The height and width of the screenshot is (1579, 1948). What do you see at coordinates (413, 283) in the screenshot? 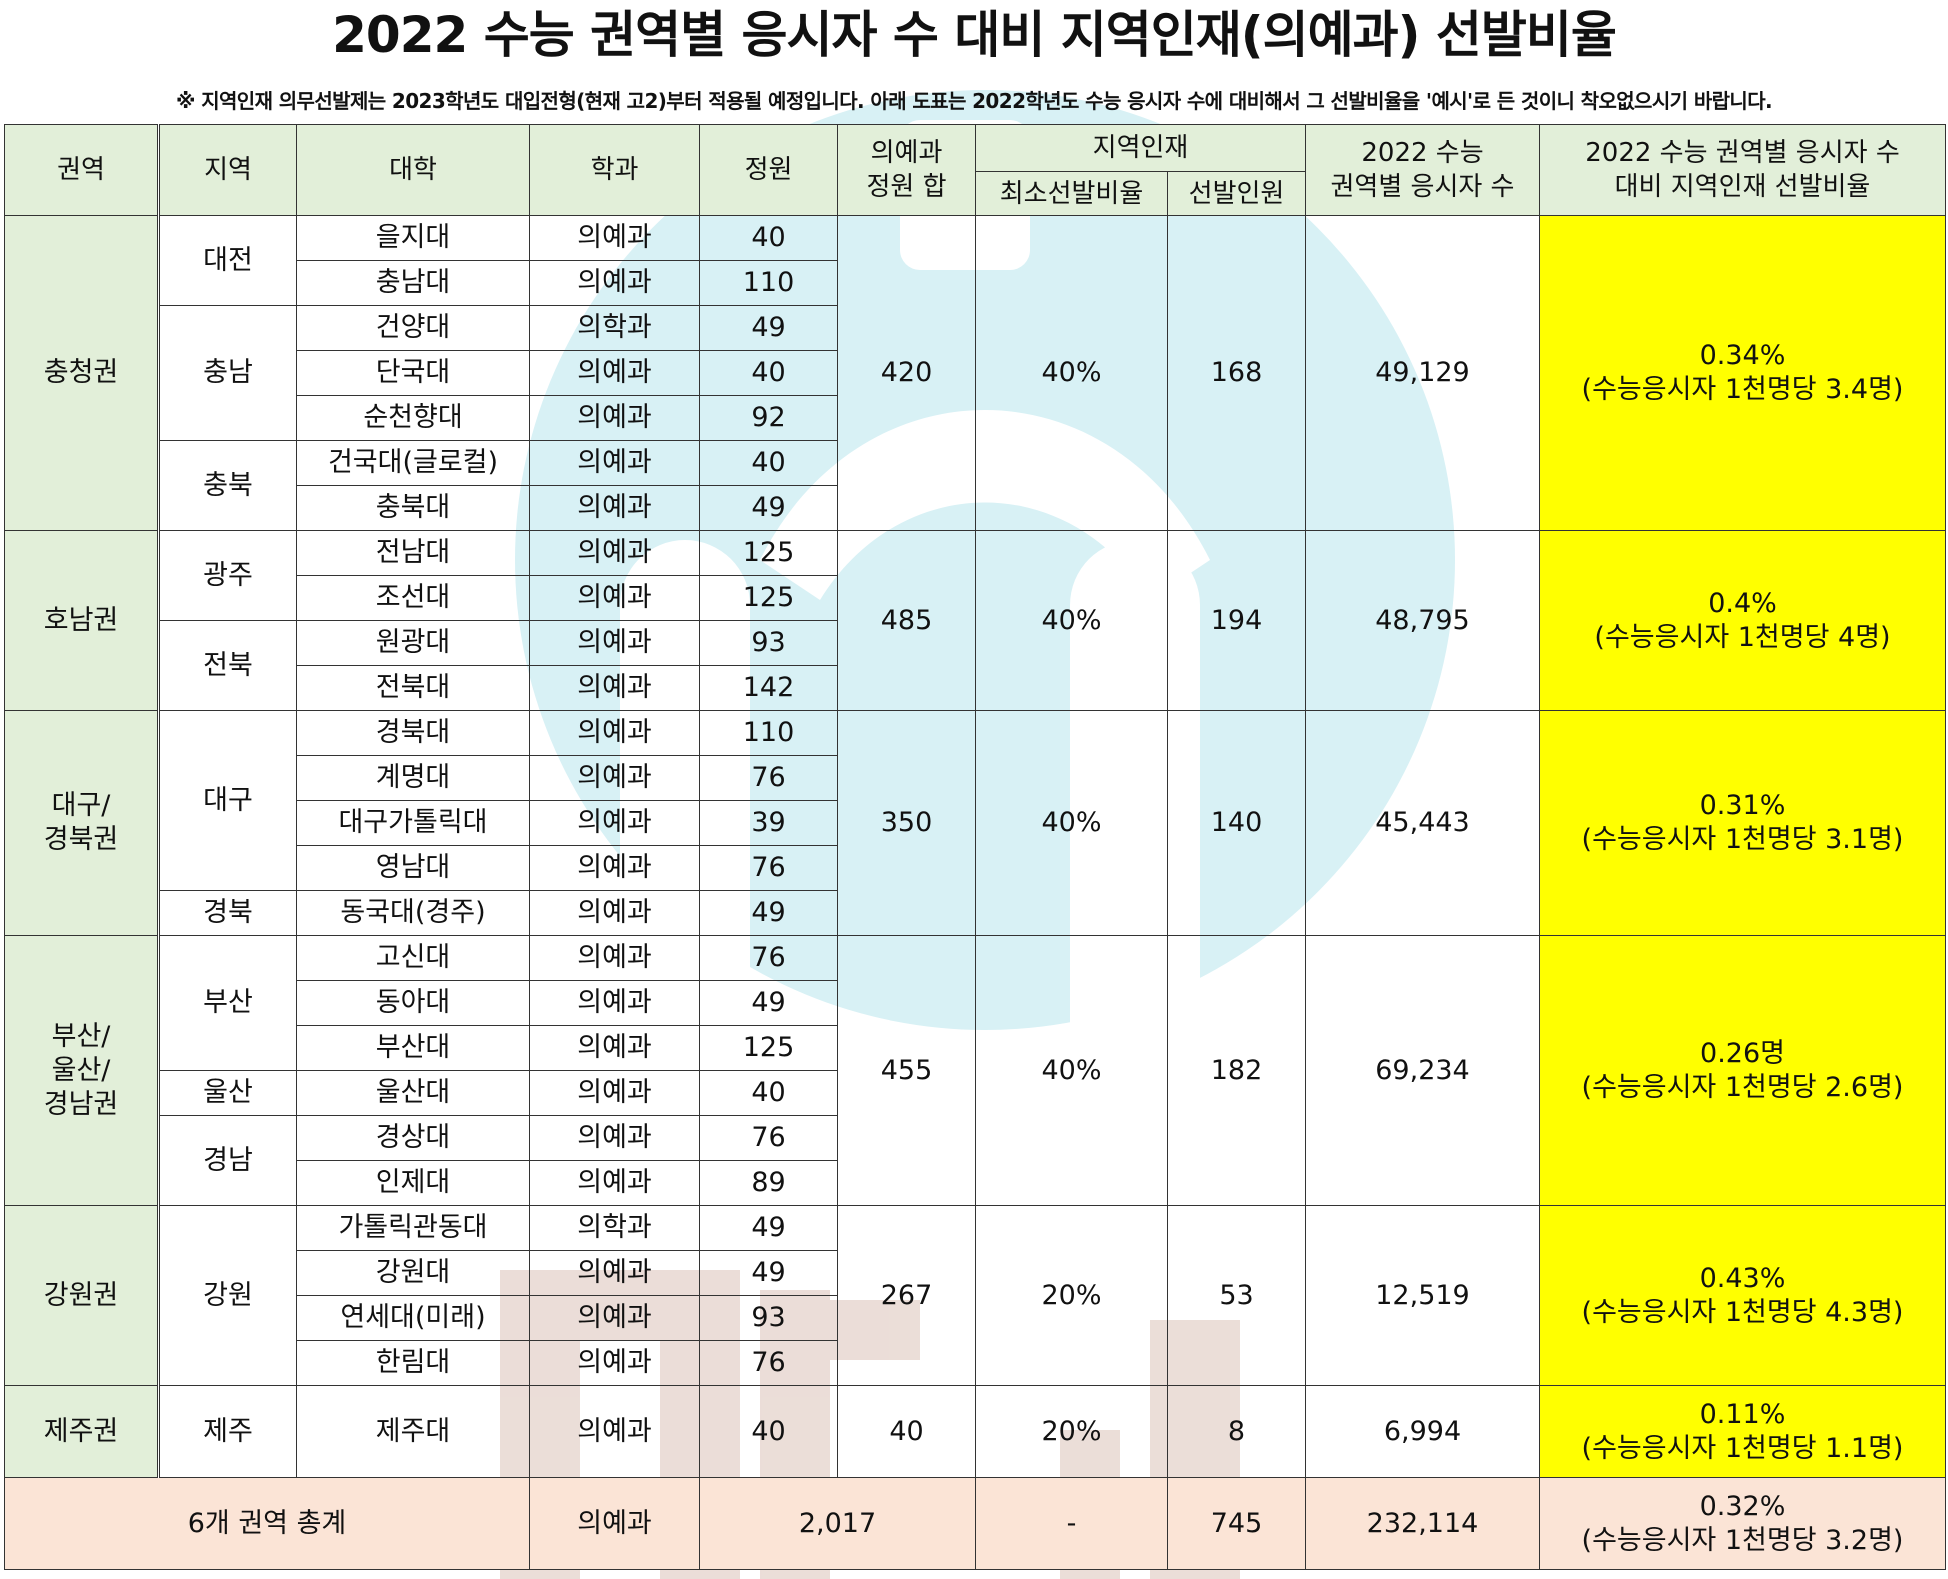
I see `university-cell: 충남대` at bounding box center [413, 283].